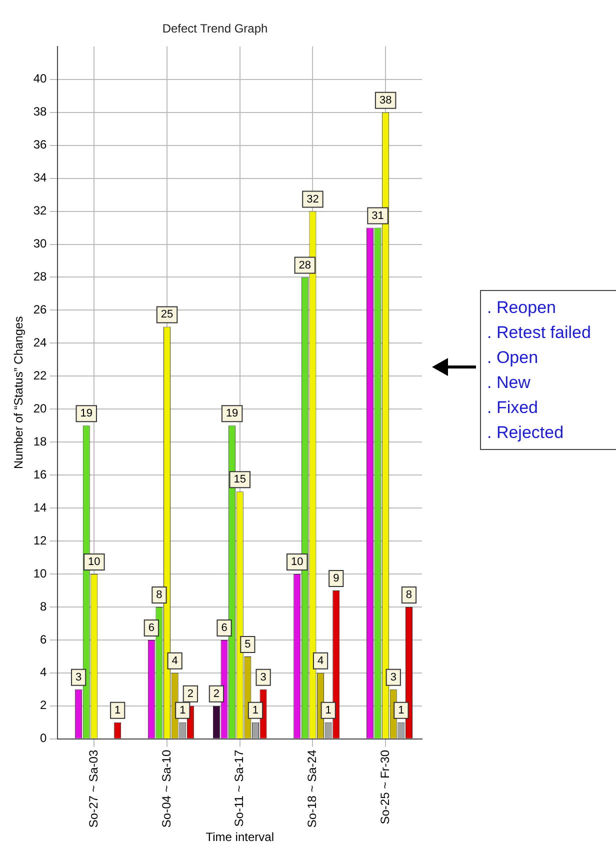 The image size is (616, 845). What do you see at coordinates (539, 333) in the screenshot?
I see `text: . Retest failed` at bounding box center [539, 333].